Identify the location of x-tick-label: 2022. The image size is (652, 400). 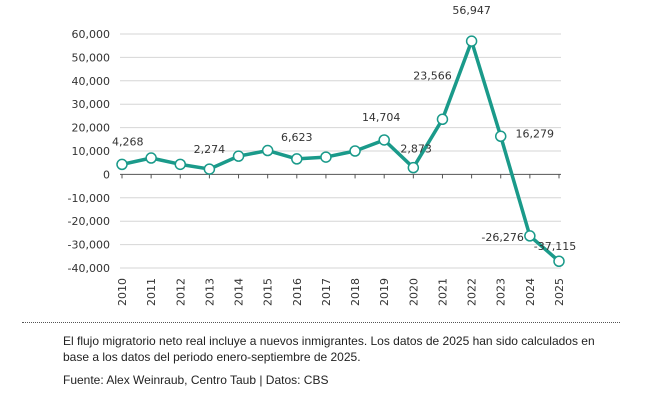
(472, 292).